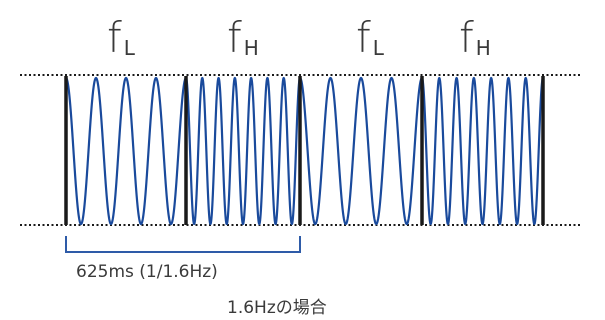 This screenshot has width=605, height=320. I want to click on period-bracket, so click(183, 244).